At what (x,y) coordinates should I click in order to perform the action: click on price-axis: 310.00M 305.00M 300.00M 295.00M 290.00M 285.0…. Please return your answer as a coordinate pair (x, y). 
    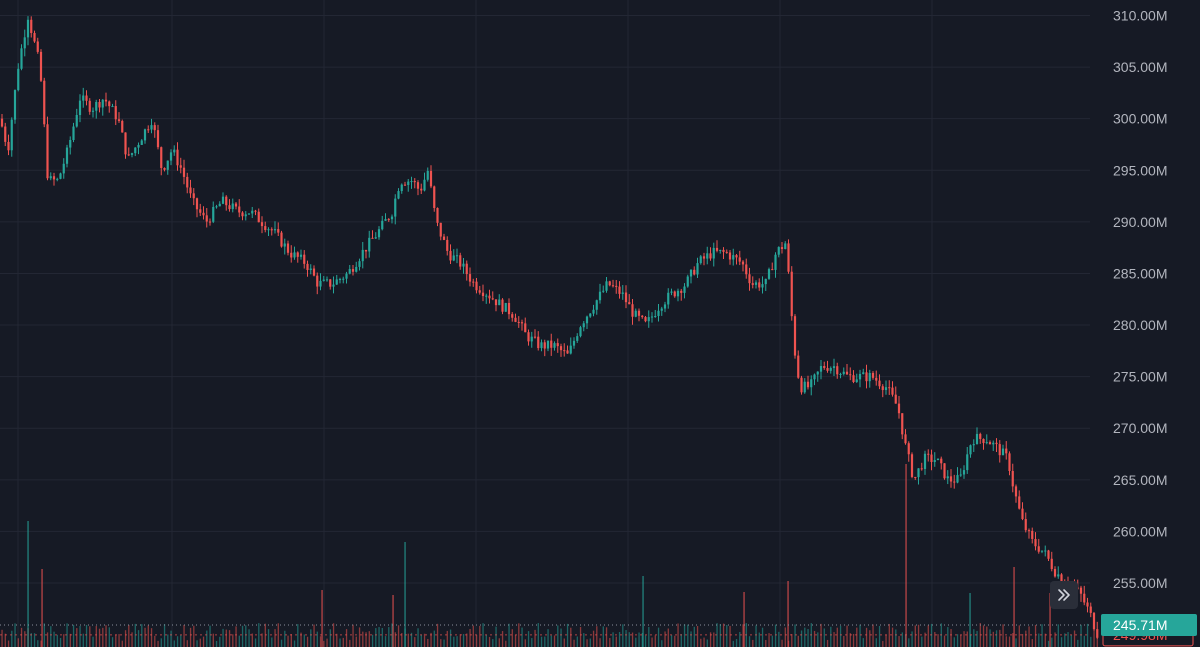
    Looking at the image, I should click on (1140, 299).